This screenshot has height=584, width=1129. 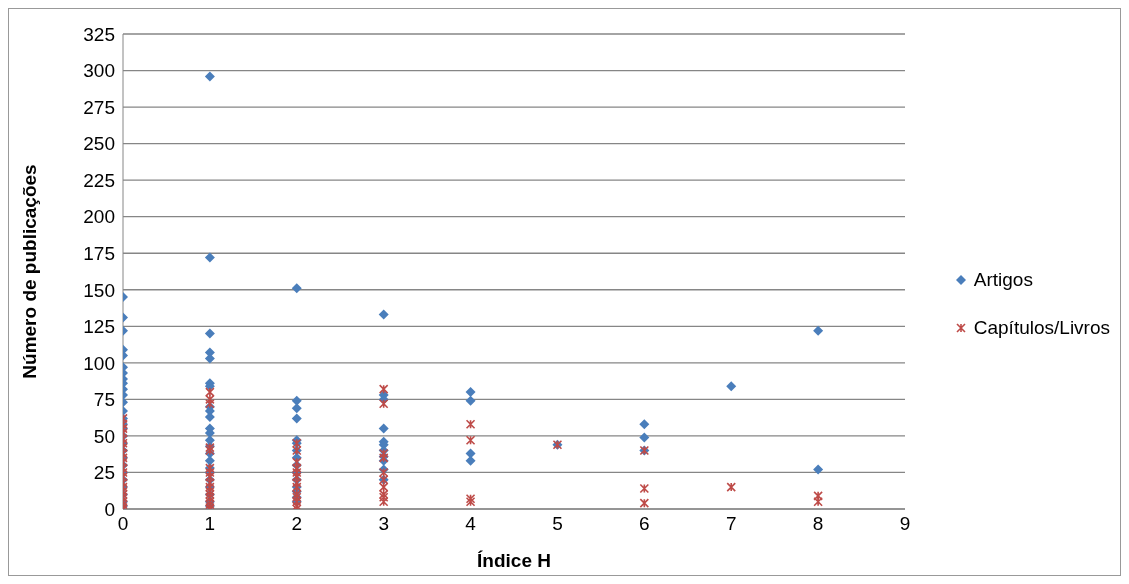 What do you see at coordinates (383, 524) in the screenshot?
I see `x-tick-label: 3` at bounding box center [383, 524].